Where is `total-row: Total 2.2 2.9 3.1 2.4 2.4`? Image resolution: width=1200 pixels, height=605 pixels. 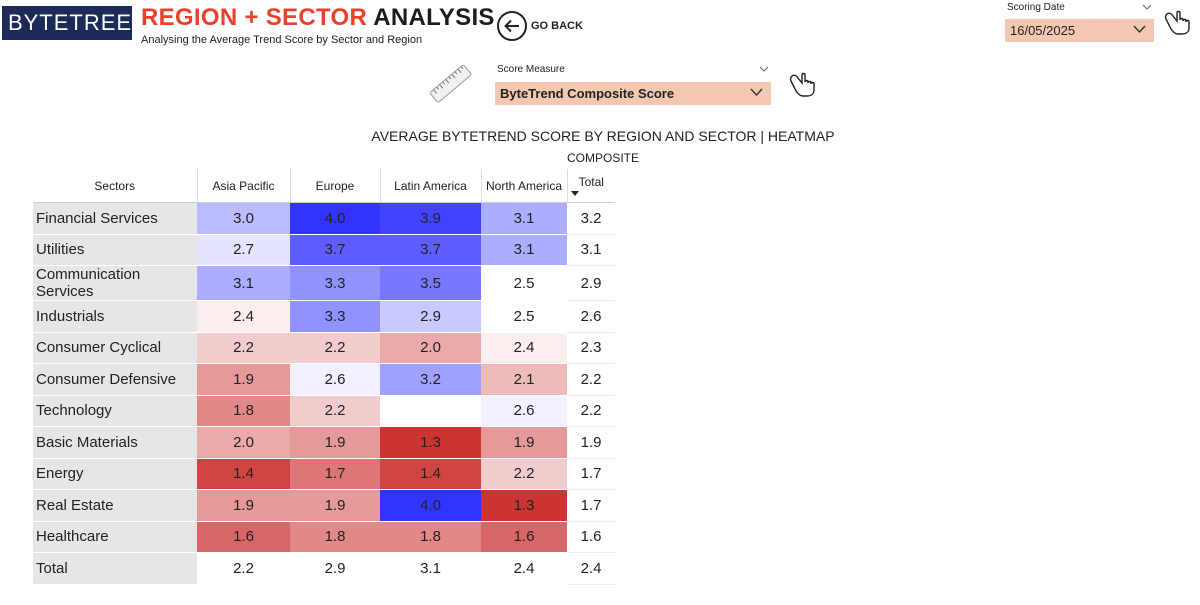
total-row: Total 2.2 2.9 3.1 2.4 2.4 is located at coordinates (324, 568).